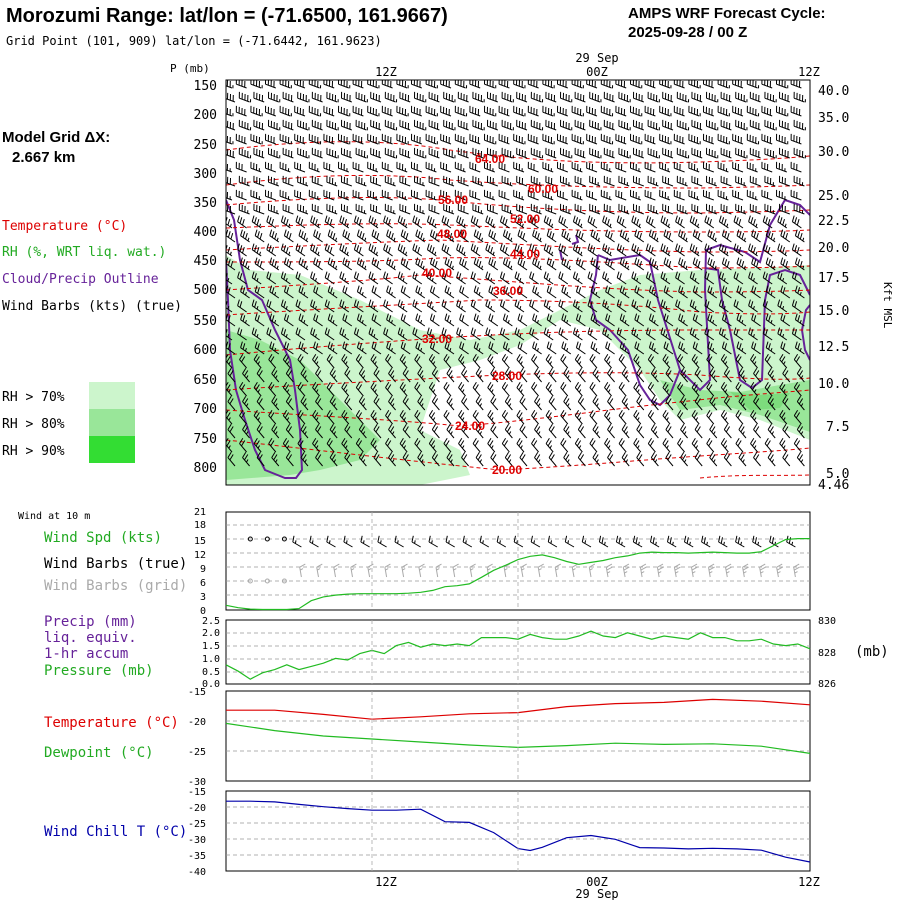 The image size is (900, 900). Describe the element at coordinates (33, 451) in the screenshot. I see `legend-rh90-label: RH > 90%` at that location.